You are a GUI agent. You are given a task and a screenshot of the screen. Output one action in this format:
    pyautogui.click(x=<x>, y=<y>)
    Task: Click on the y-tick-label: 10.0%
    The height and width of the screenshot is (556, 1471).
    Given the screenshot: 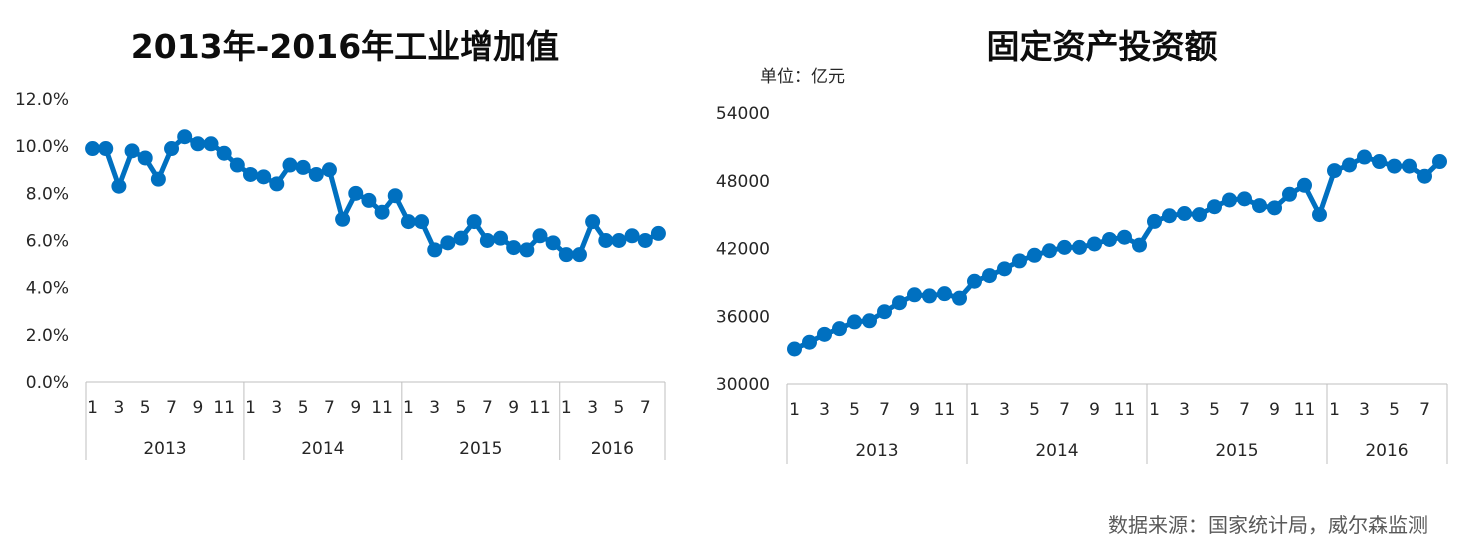 What is the action you would take?
    pyautogui.click(x=42, y=147)
    